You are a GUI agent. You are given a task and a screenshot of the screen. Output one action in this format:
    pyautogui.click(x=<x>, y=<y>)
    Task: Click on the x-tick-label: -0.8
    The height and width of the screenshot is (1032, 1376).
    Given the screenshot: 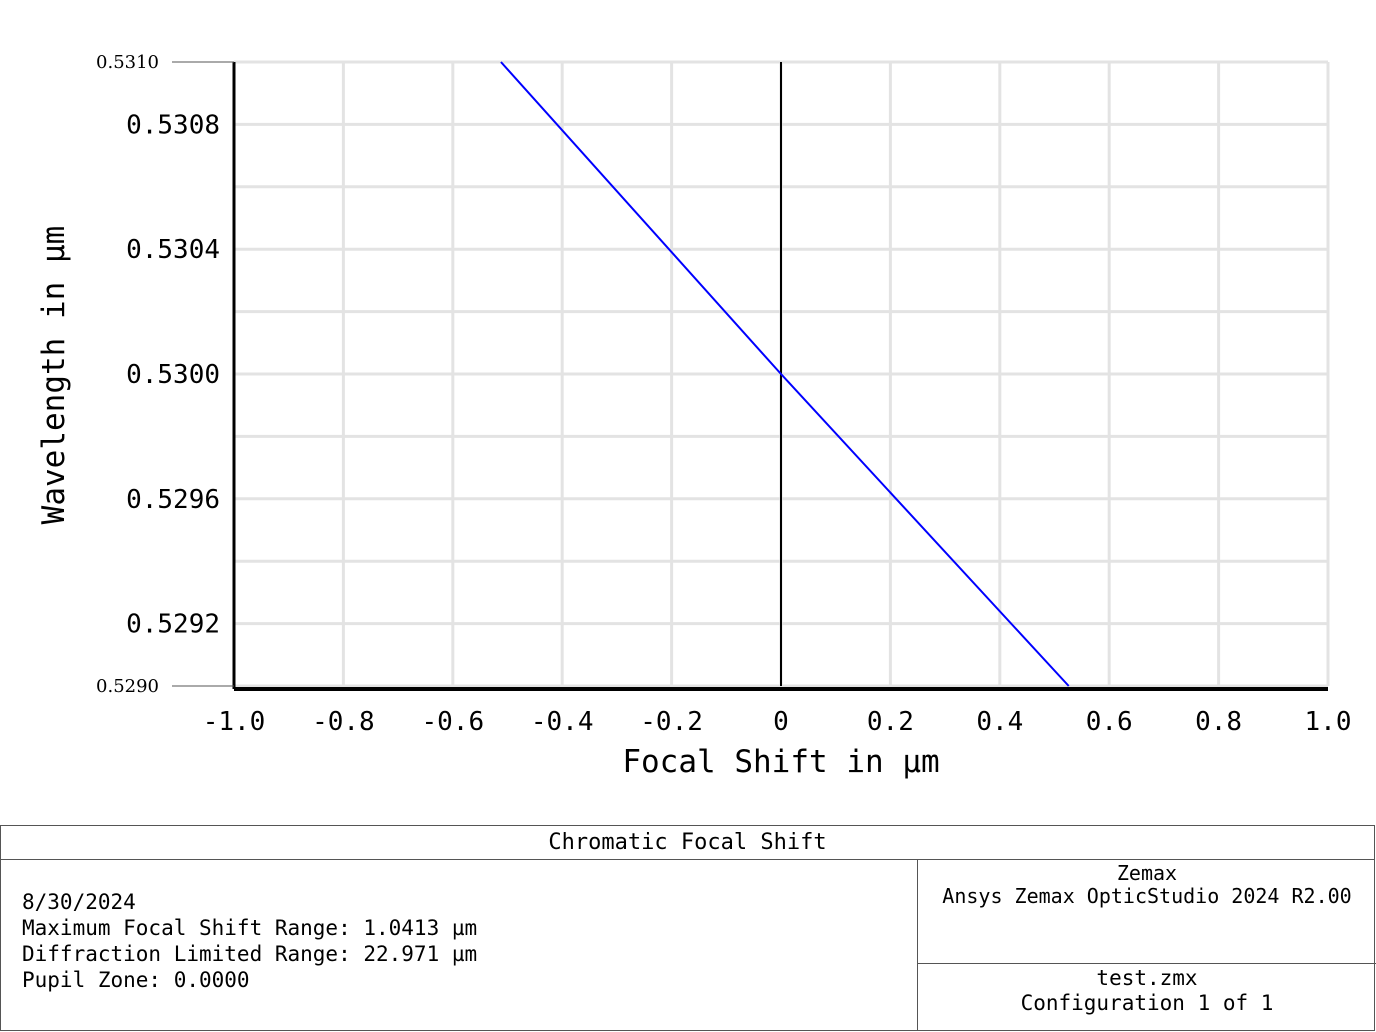 What is the action you would take?
    pyautogui.click(x=343, y=722)
    